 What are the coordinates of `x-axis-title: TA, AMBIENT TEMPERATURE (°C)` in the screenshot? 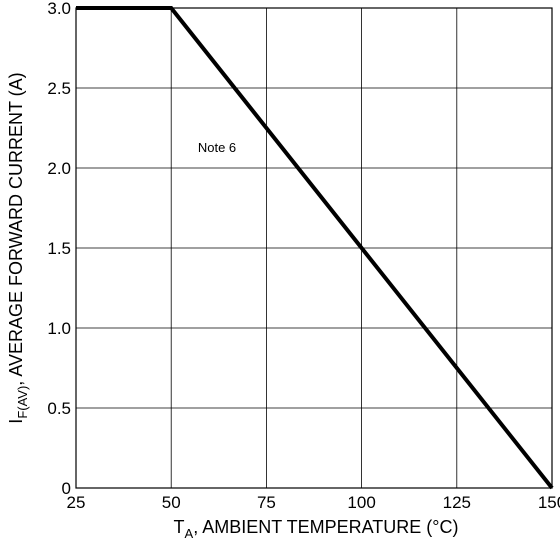 It's located at (316, 529).